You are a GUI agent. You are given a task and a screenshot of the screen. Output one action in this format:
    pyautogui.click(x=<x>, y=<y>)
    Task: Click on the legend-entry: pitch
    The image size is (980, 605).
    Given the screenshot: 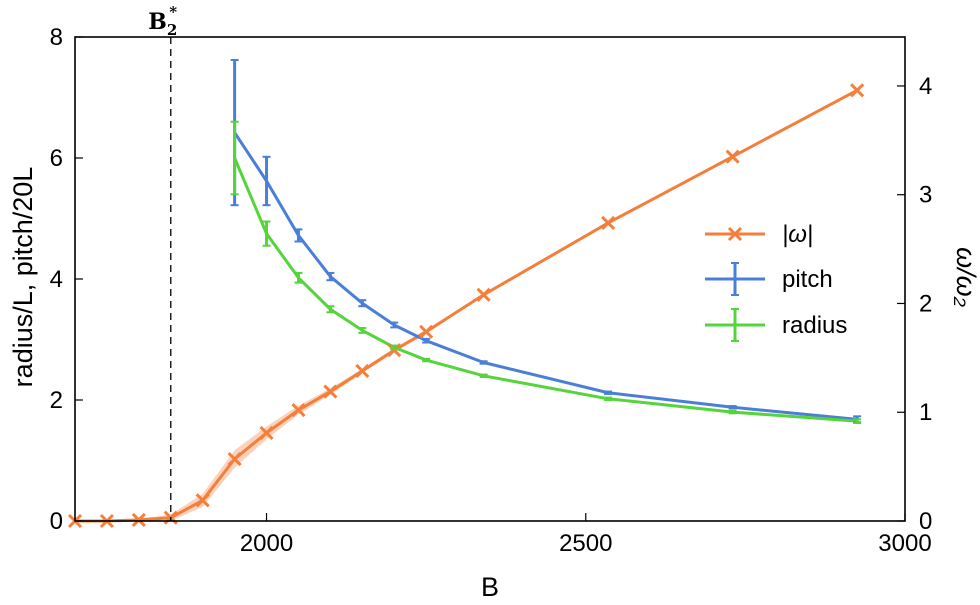 What is the action you would take?
    pyautogui.click(x=769, y=279)
    